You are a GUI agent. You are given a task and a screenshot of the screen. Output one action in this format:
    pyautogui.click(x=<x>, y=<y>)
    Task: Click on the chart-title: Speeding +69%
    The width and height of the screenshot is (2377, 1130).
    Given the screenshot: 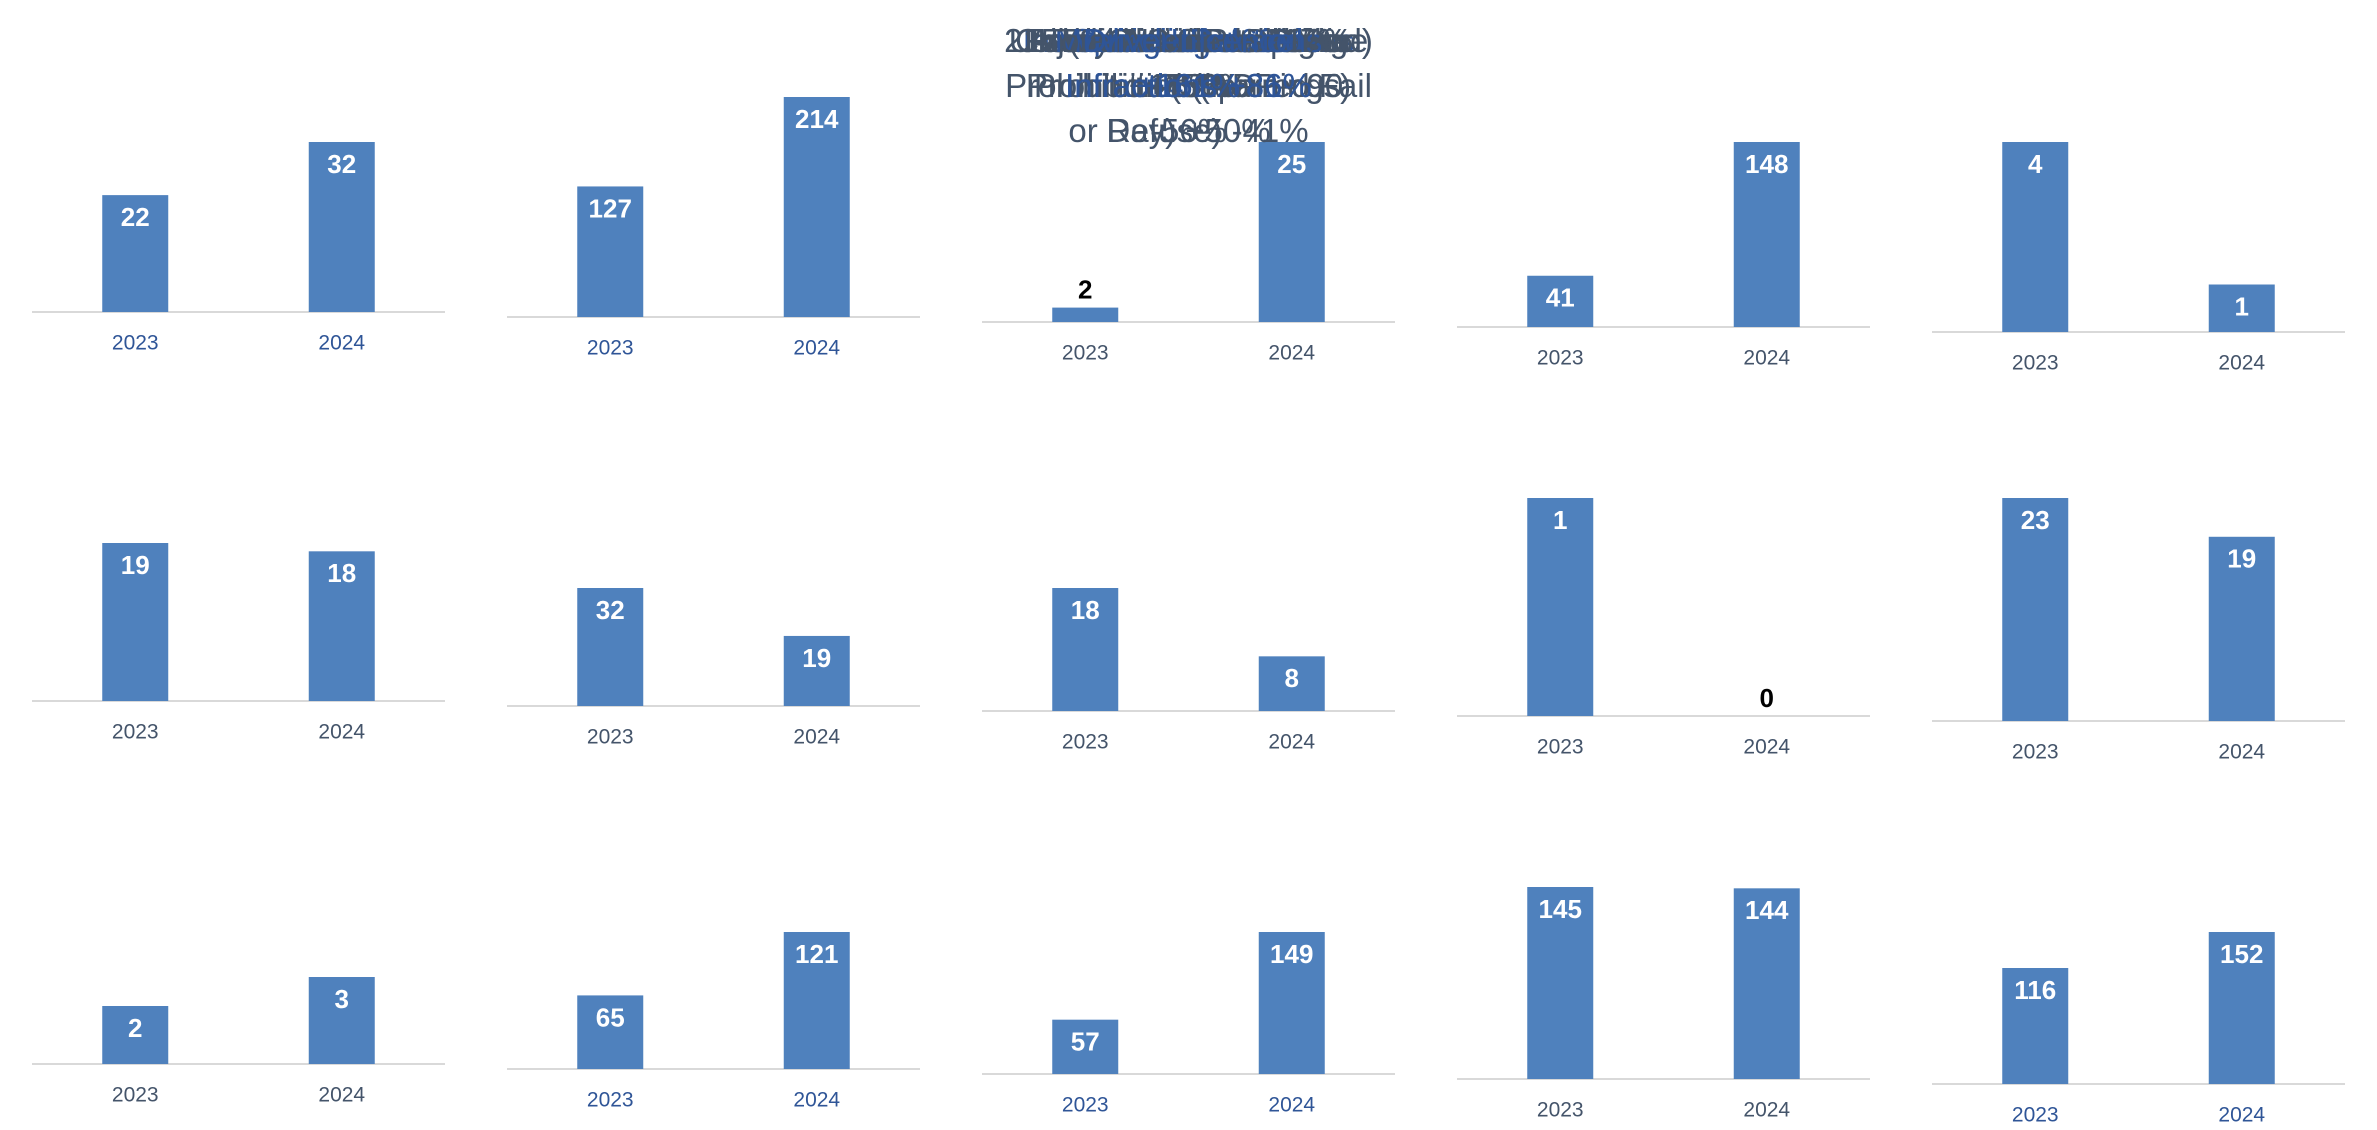 What is the action you would take?
    pyautogui.click(x=1188, y=40)
    